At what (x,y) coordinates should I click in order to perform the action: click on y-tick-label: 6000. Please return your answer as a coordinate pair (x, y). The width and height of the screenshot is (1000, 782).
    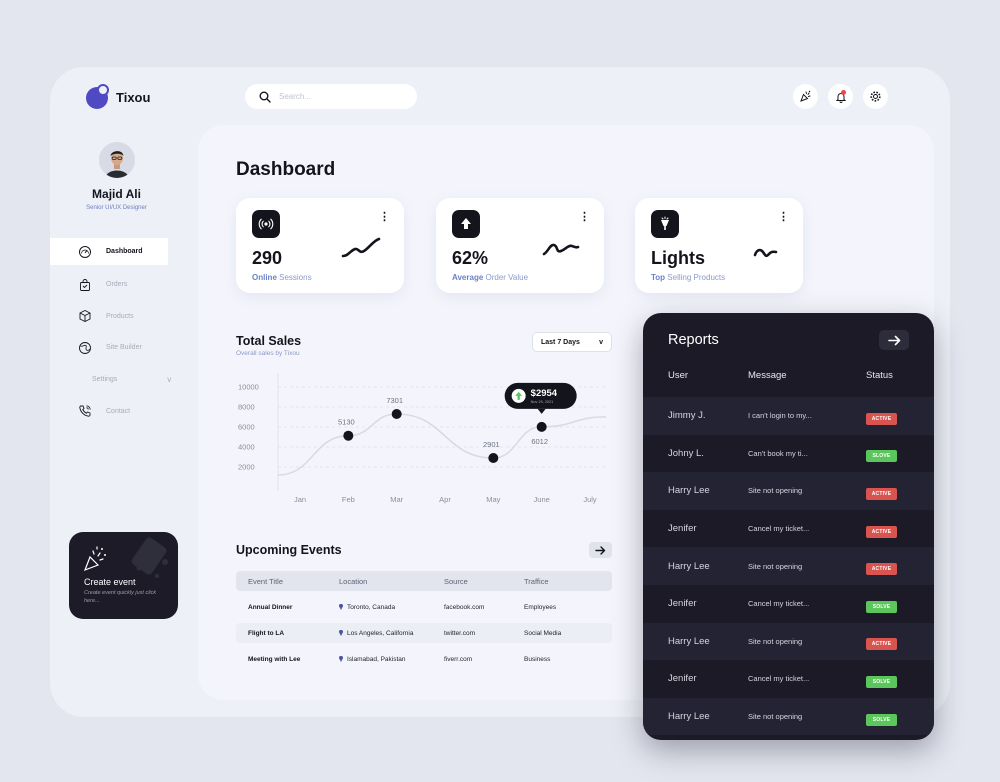
    Looking at the image, I should click on (246, 427).